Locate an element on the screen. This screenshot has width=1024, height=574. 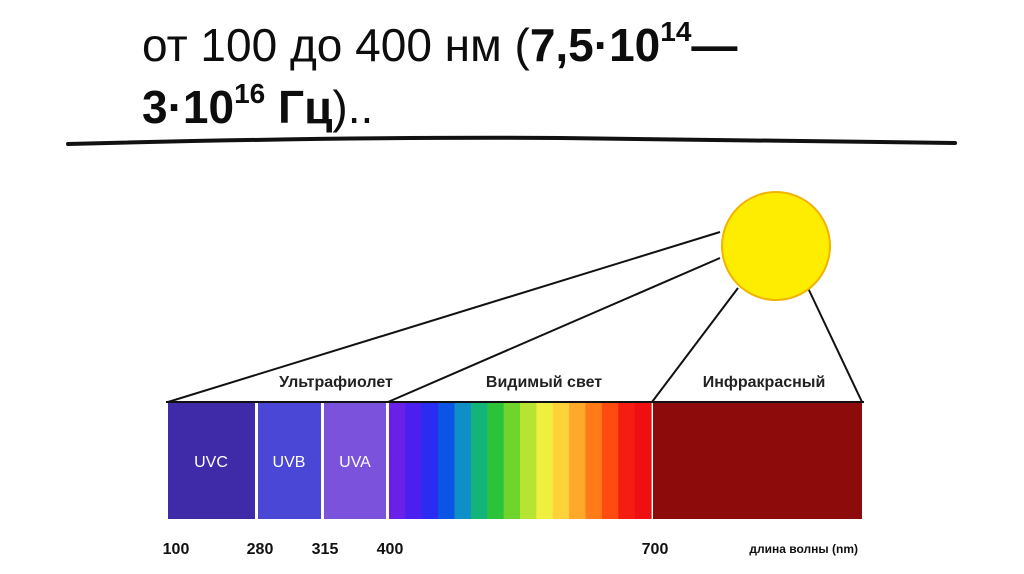
title-divider is located at coordinates (511, 140).